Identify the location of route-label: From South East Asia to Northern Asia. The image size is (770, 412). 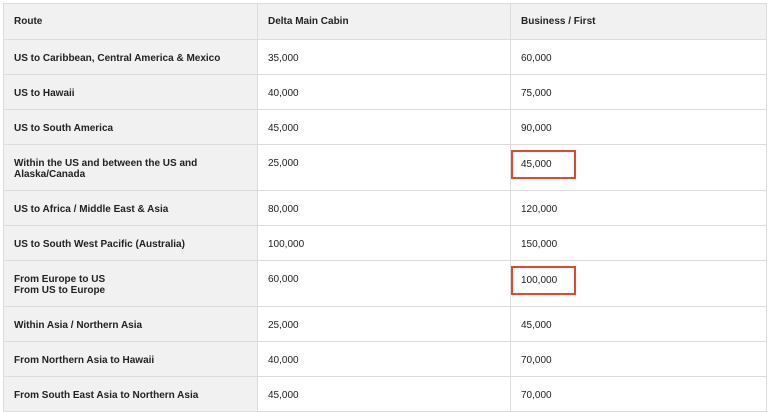
(106, 395).